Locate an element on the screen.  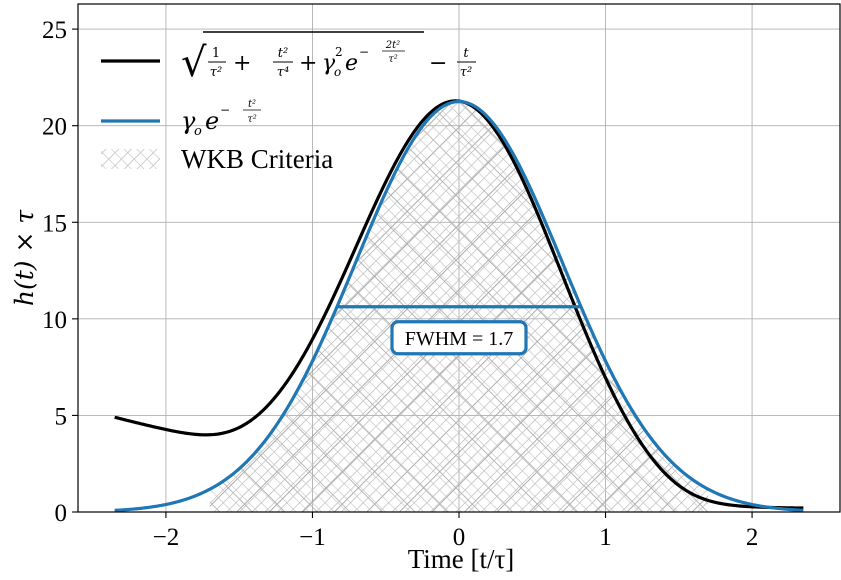
x-tick-label: −2 is located at coordinates (166, 537).